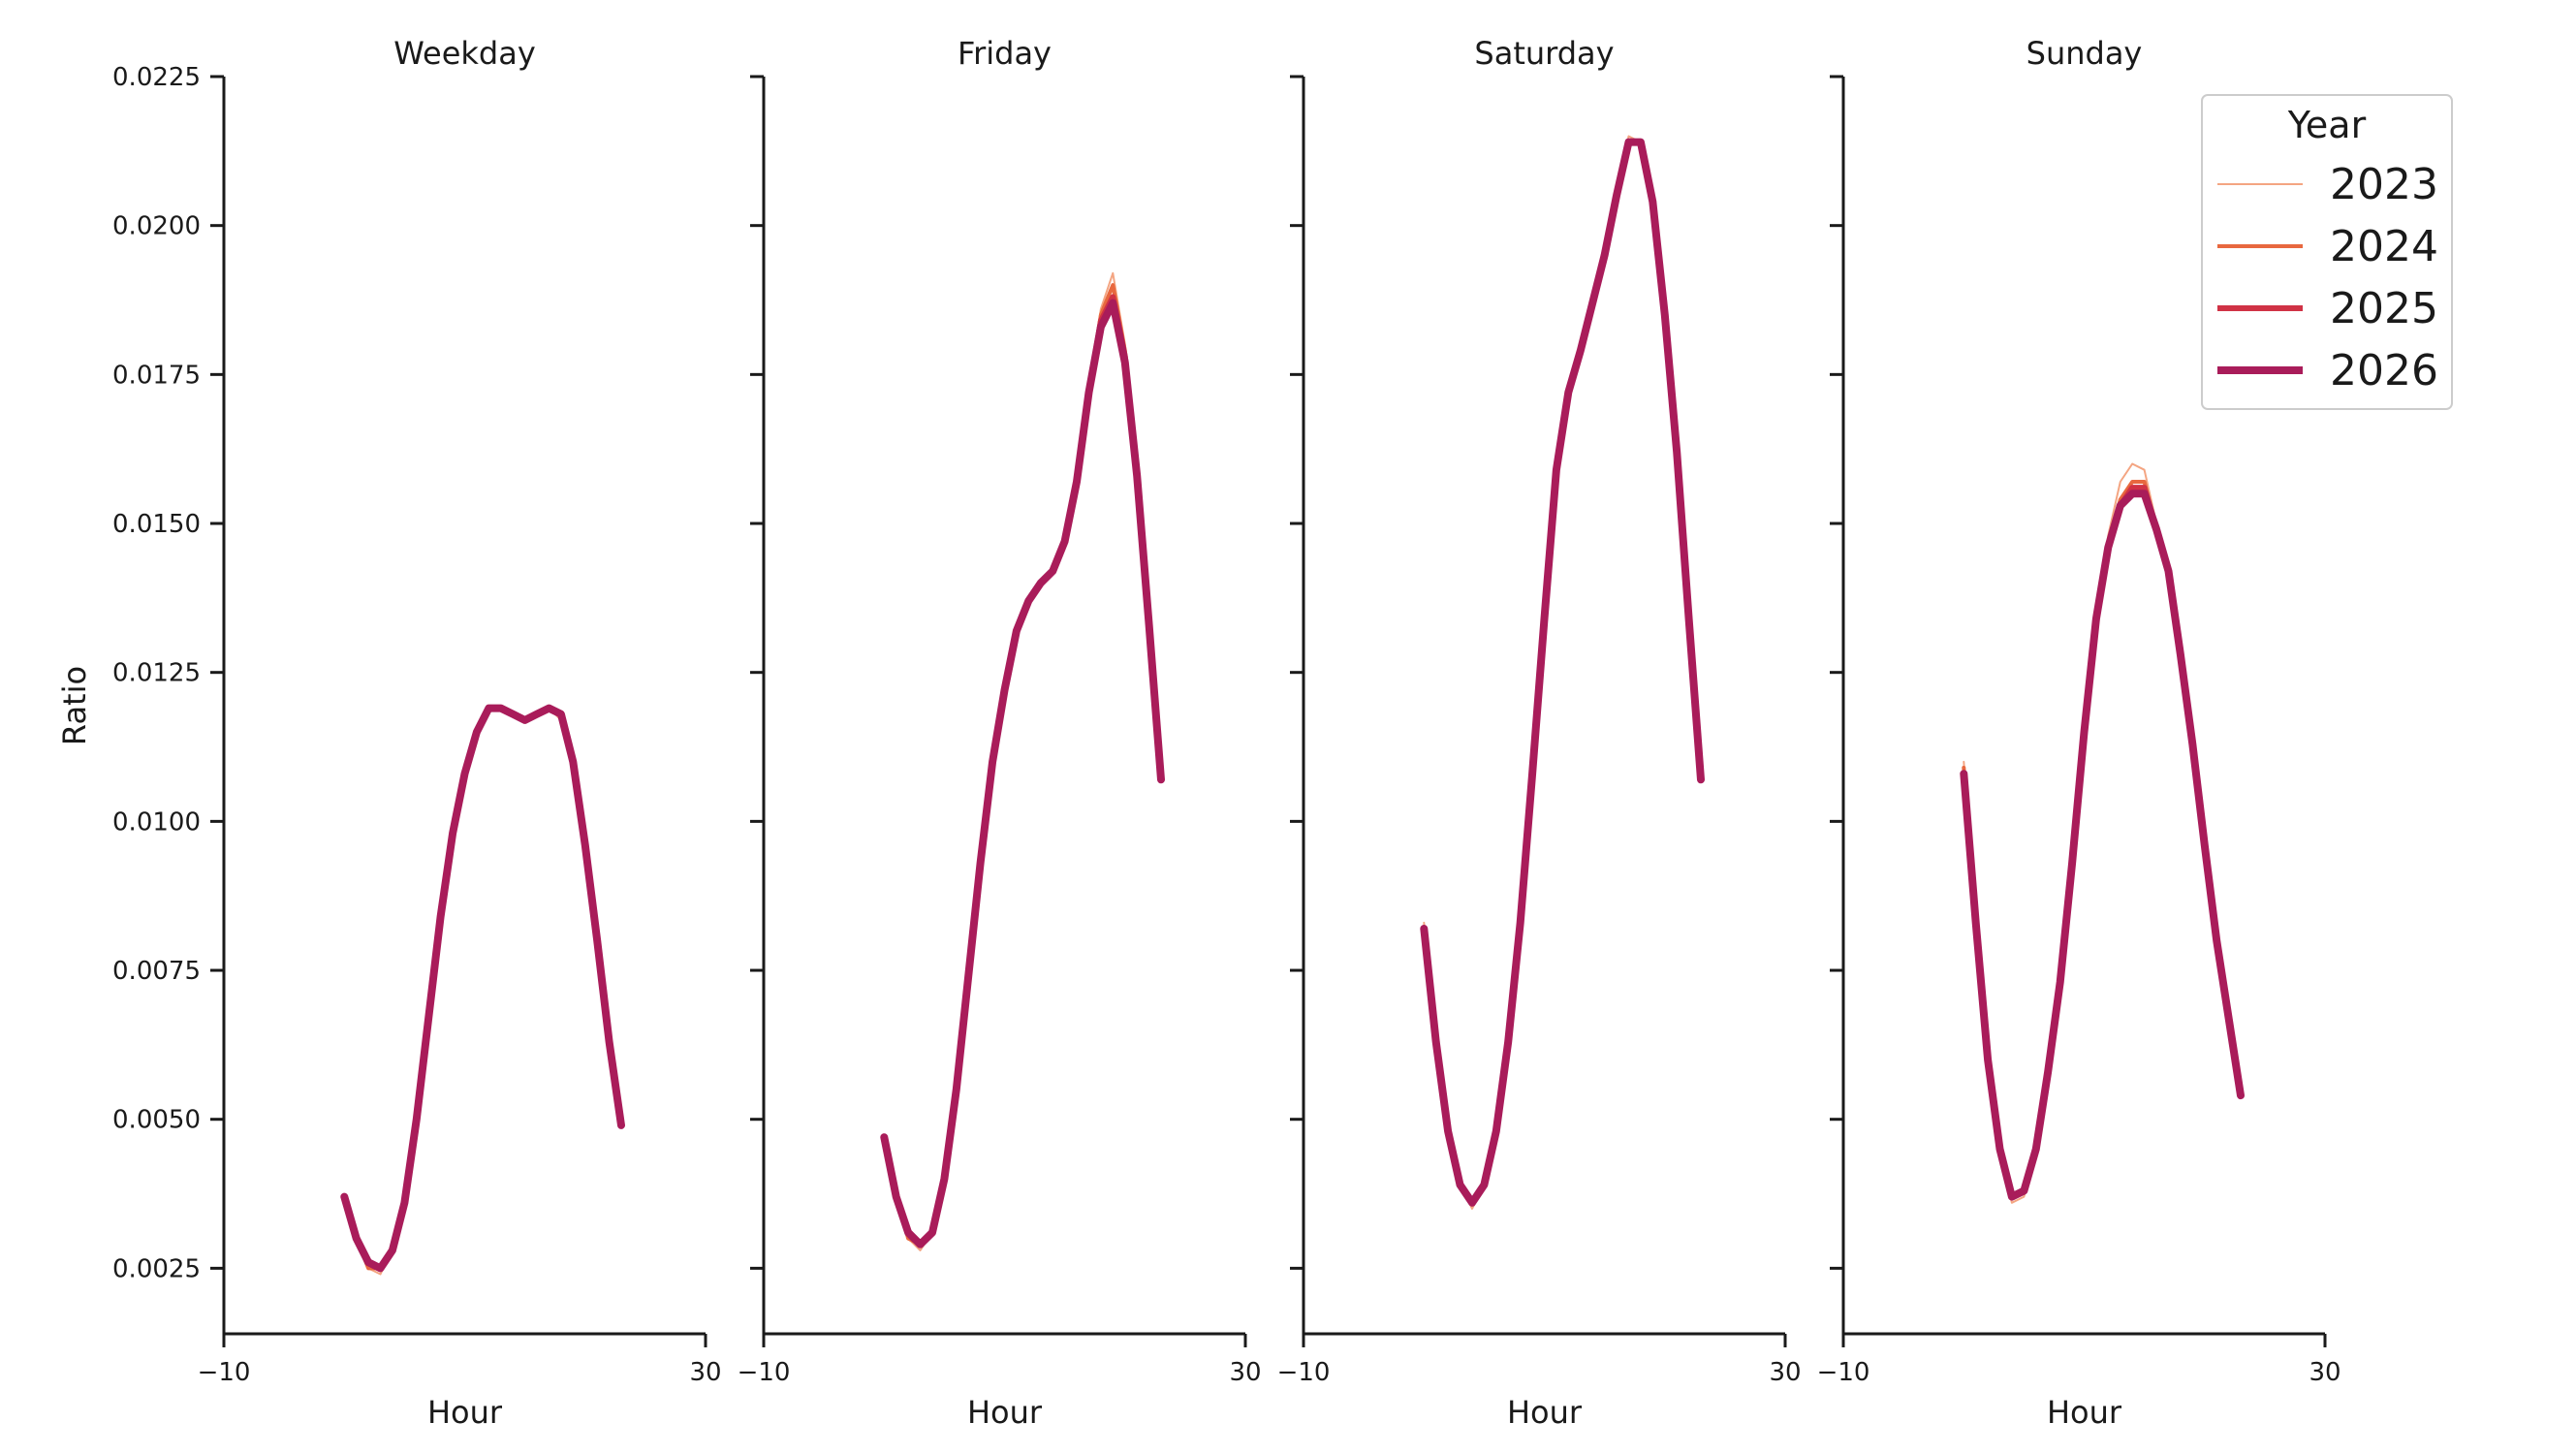 This screenshot has width=2576, height=1454. What do you see at coordinates (156, 77) in the screenshot?
I see `y-tick-label: 0.0225` at bounding box center [156, 77].